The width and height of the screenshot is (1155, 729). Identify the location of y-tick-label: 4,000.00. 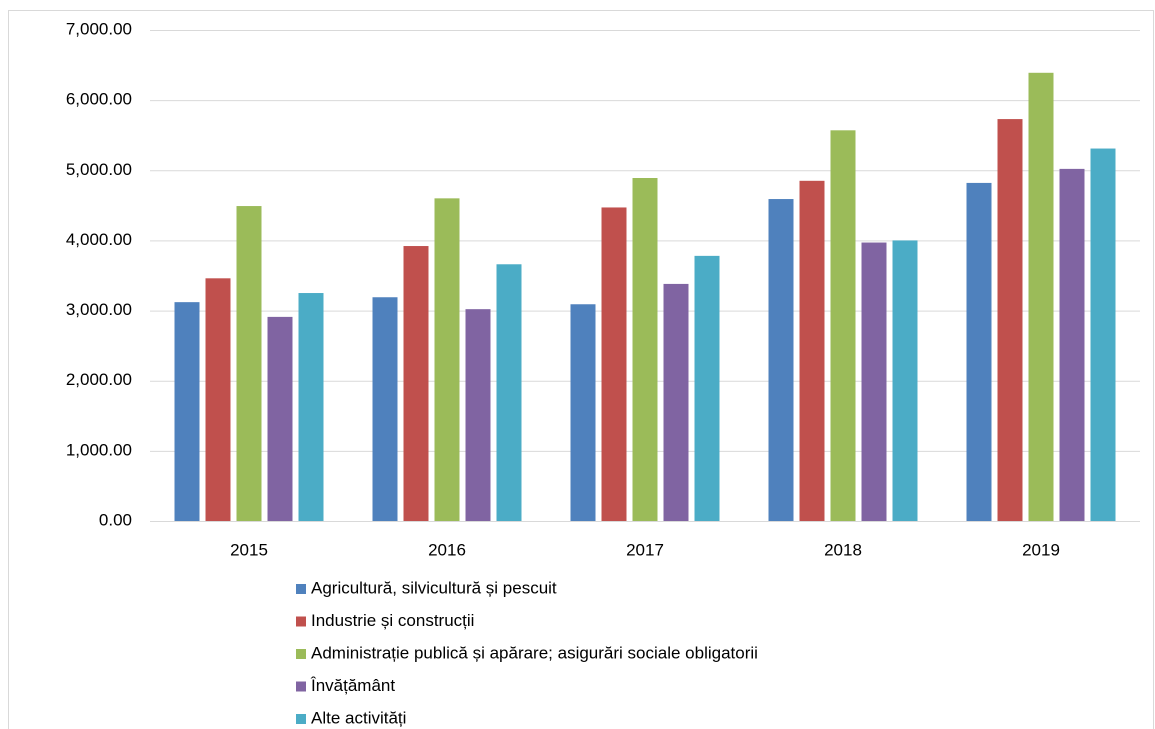
(99, 239).